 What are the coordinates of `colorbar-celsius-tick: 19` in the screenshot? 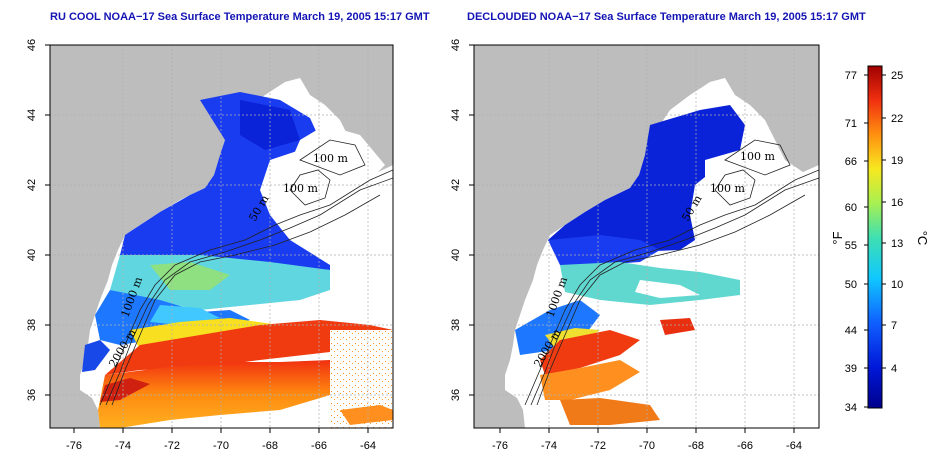 It's located at (897, 161).